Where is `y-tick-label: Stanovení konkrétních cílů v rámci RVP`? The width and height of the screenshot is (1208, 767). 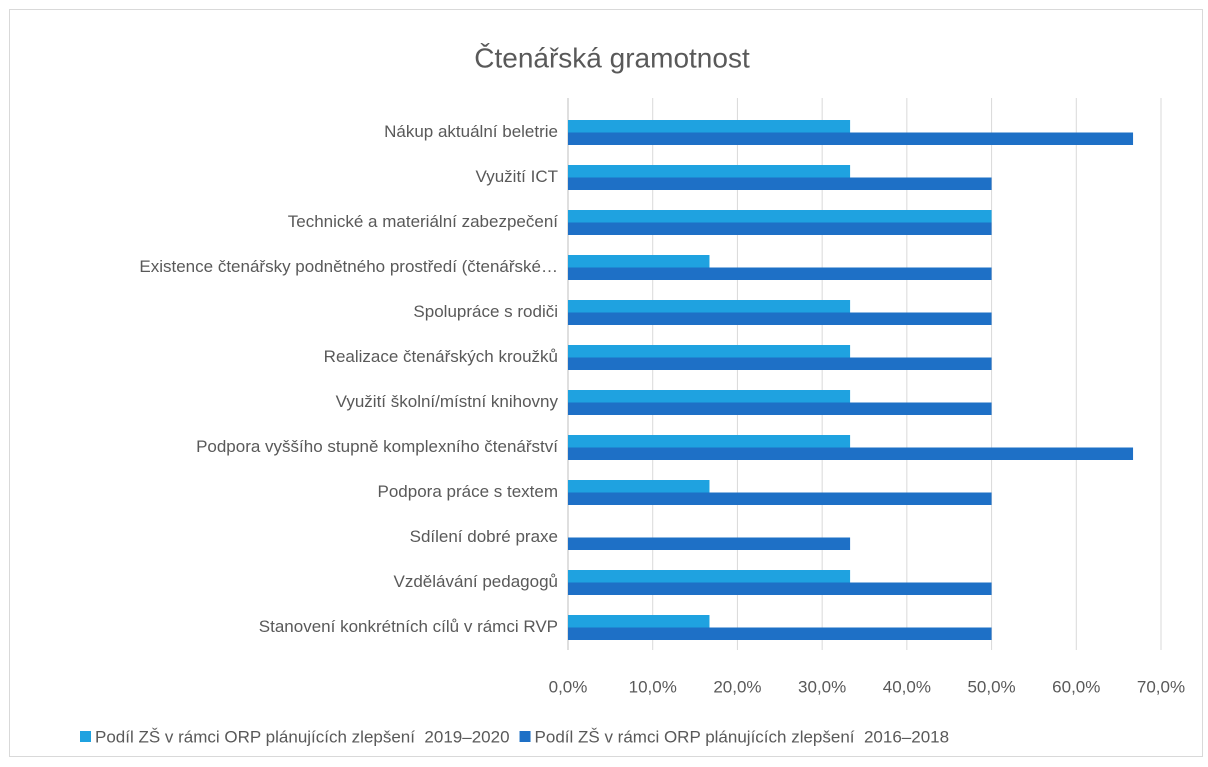 y-tick-label: Stanovení konkrétních cílů v rámci RVP is located at coordinates (408, 626).